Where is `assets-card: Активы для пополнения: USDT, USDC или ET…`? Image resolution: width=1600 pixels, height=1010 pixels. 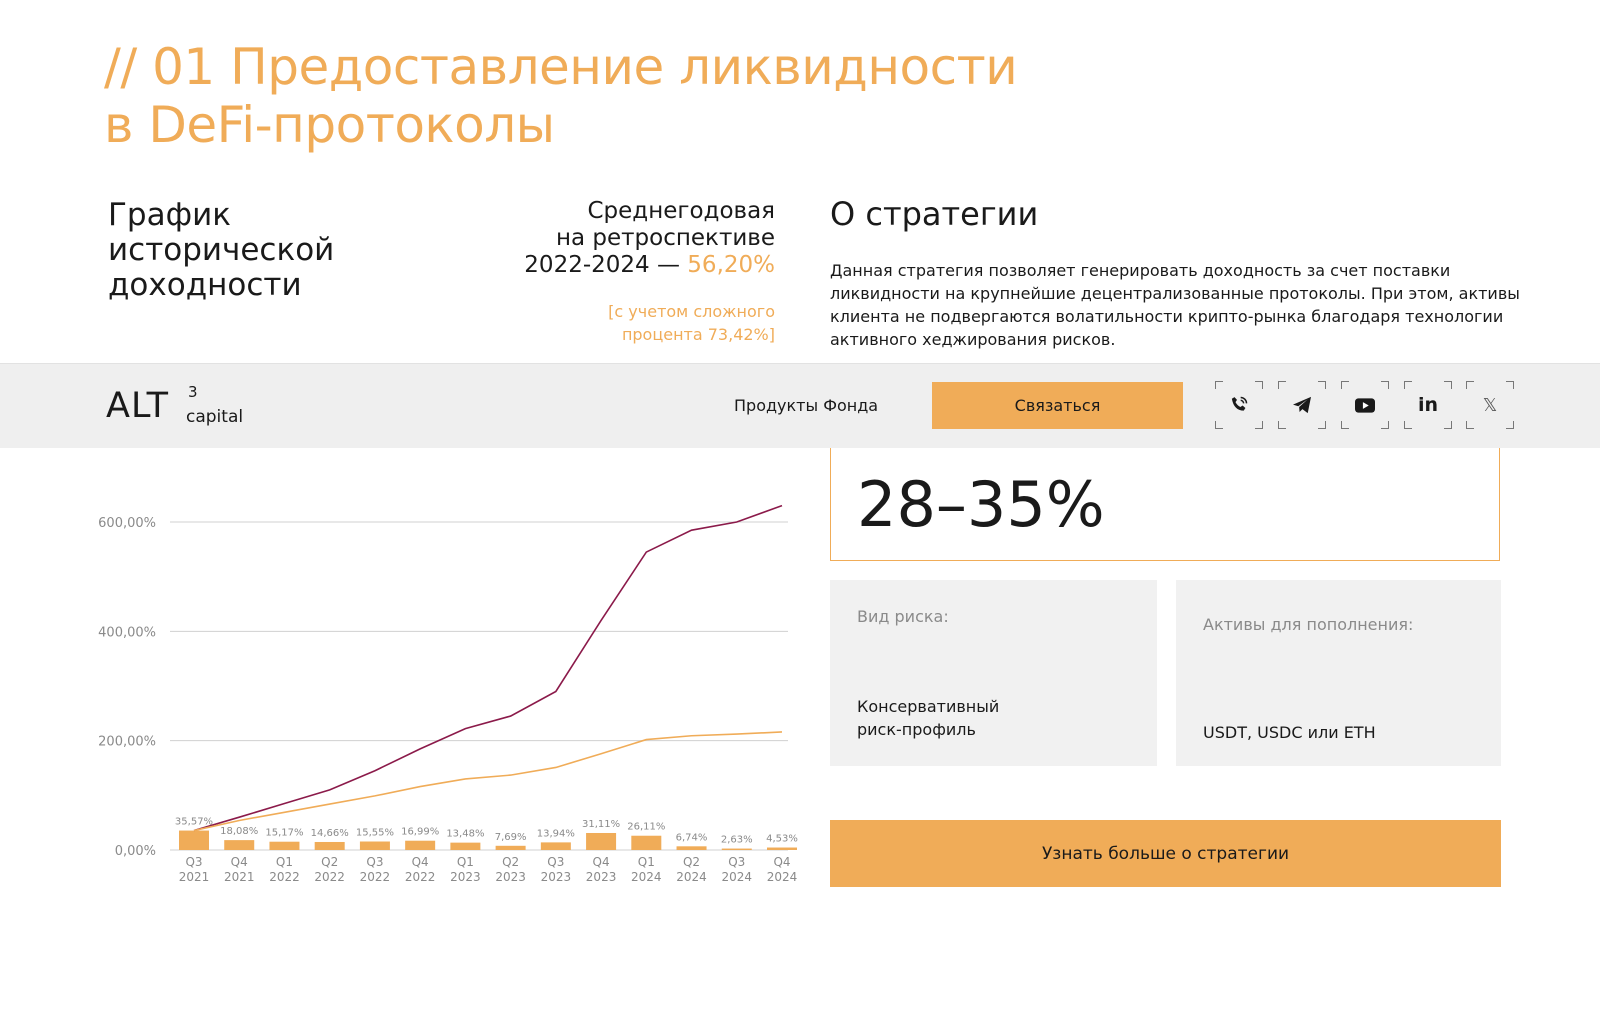 assets-card: Активы для пополнения: USDT, USDC или ET… is located at coordinates (1338, 673).